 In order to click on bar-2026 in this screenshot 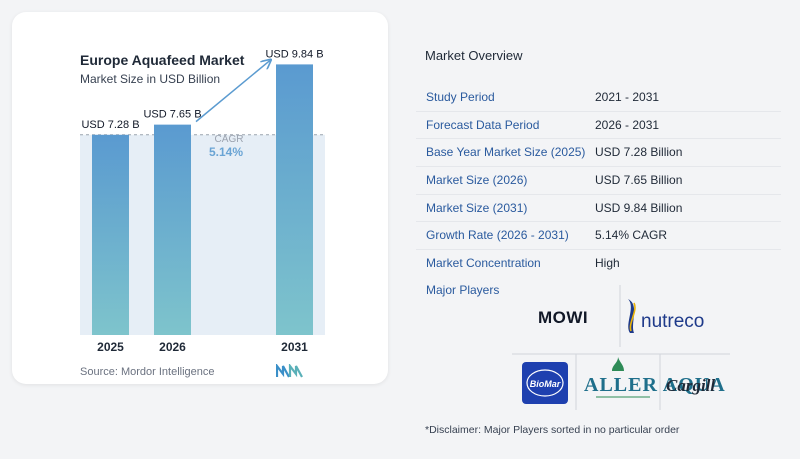, I will do `click(172, 229)`.